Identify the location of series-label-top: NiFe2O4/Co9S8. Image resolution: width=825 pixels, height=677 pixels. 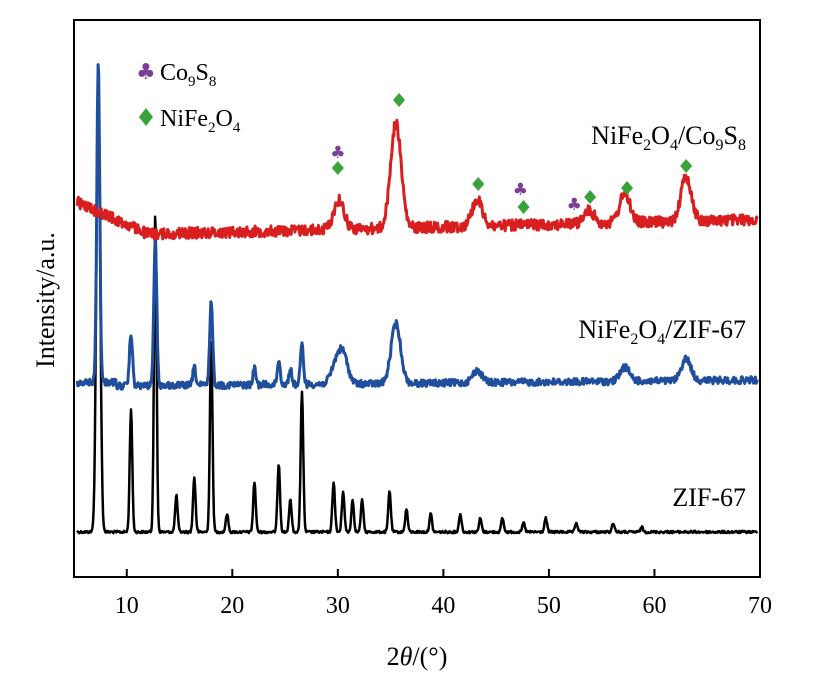
(668, 137).